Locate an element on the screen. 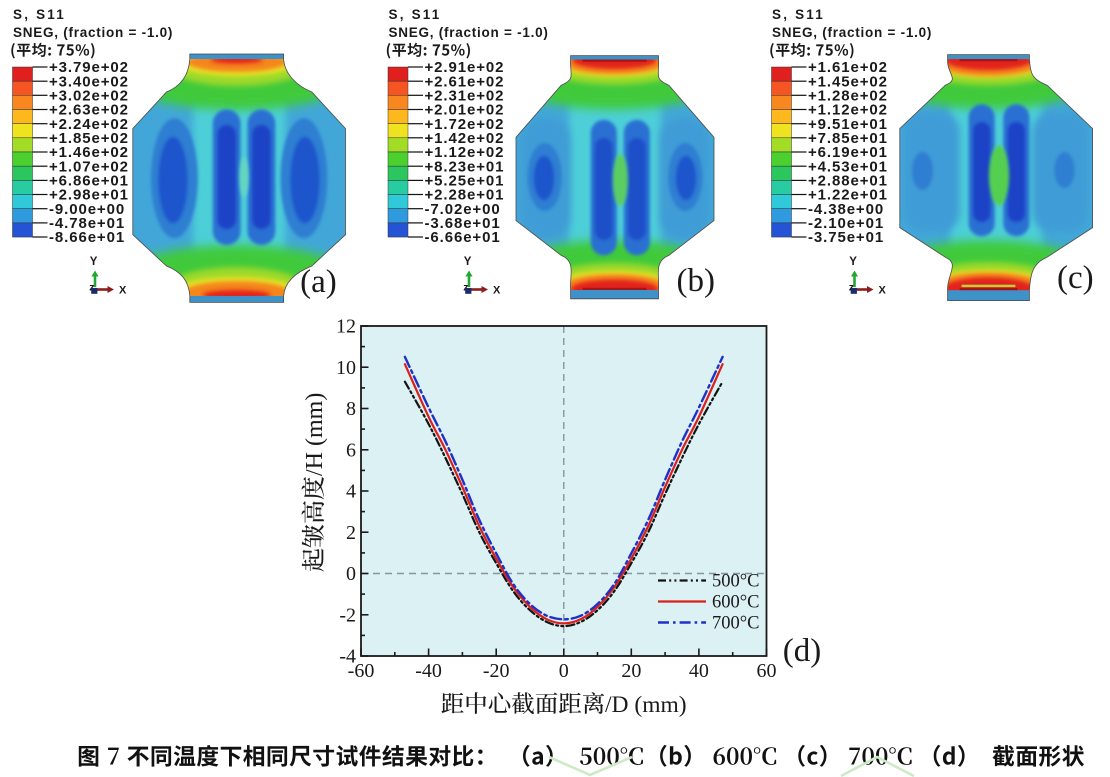 The height and width of the screenshot is (777, 1110). svg-text: -7.02e+00 is located at coordinates (463, 209).